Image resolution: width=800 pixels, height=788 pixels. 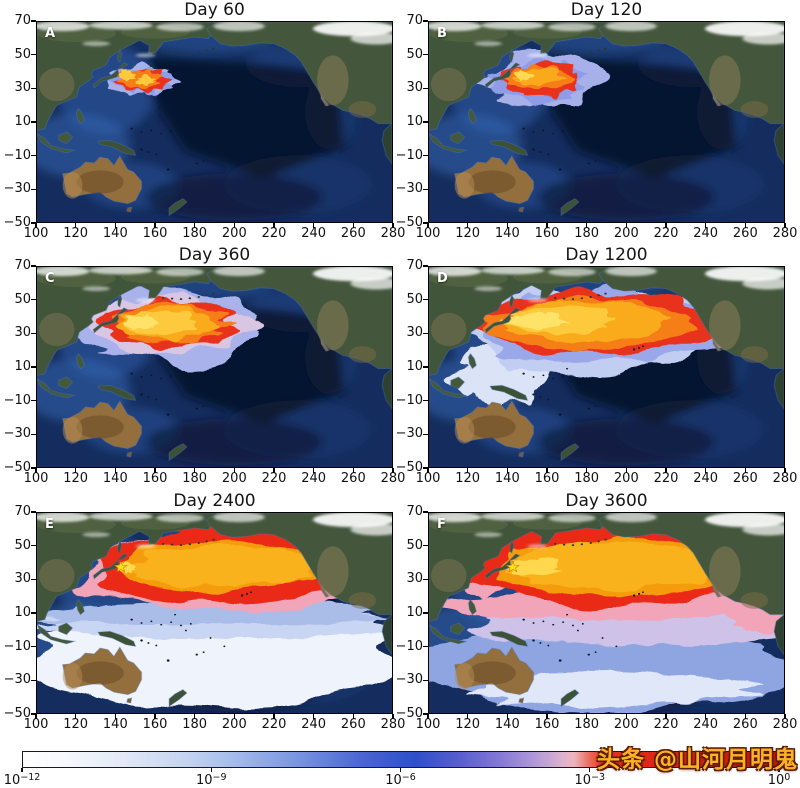 I want to click on panel-letter: A, so click(x=50, y=33).